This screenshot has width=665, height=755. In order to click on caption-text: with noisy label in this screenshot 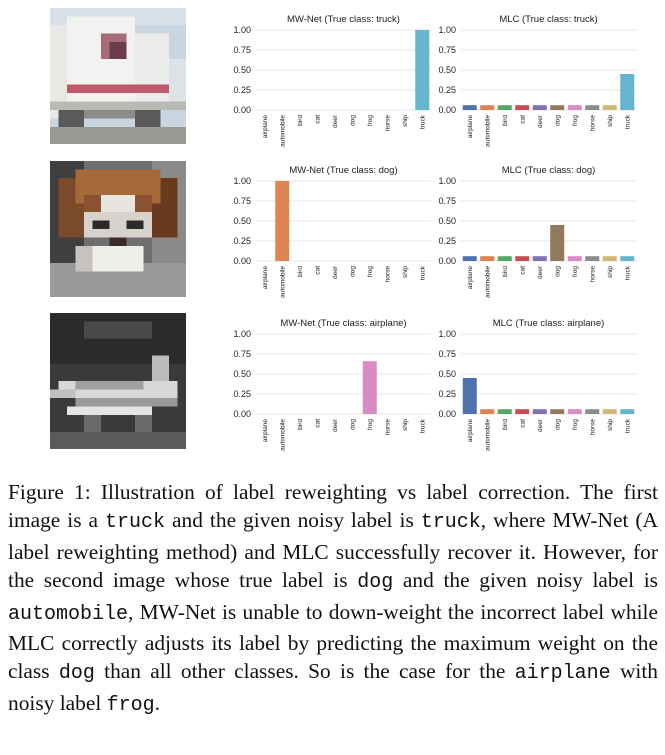, I will do `click(333, 687)`.